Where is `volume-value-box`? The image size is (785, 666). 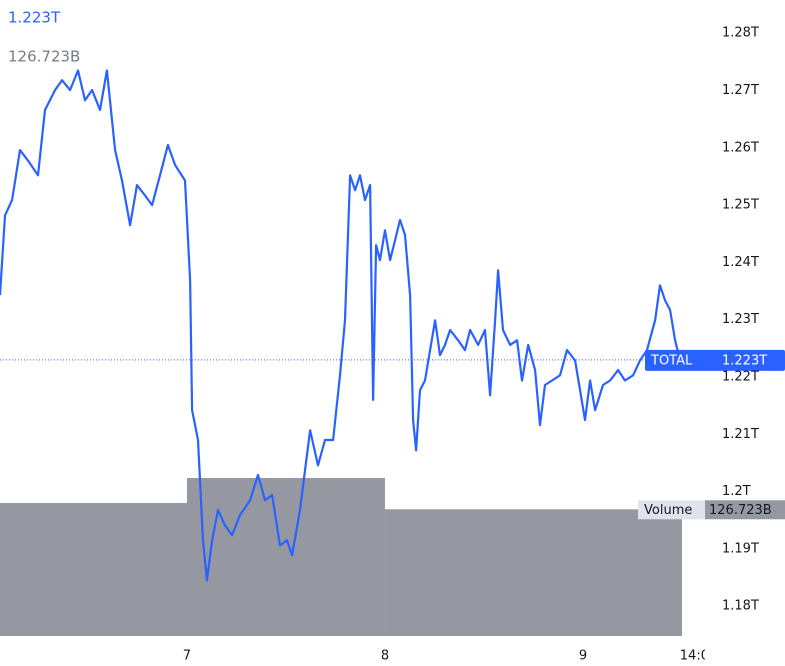
volume-value-box is located at coordinates (745, 510).